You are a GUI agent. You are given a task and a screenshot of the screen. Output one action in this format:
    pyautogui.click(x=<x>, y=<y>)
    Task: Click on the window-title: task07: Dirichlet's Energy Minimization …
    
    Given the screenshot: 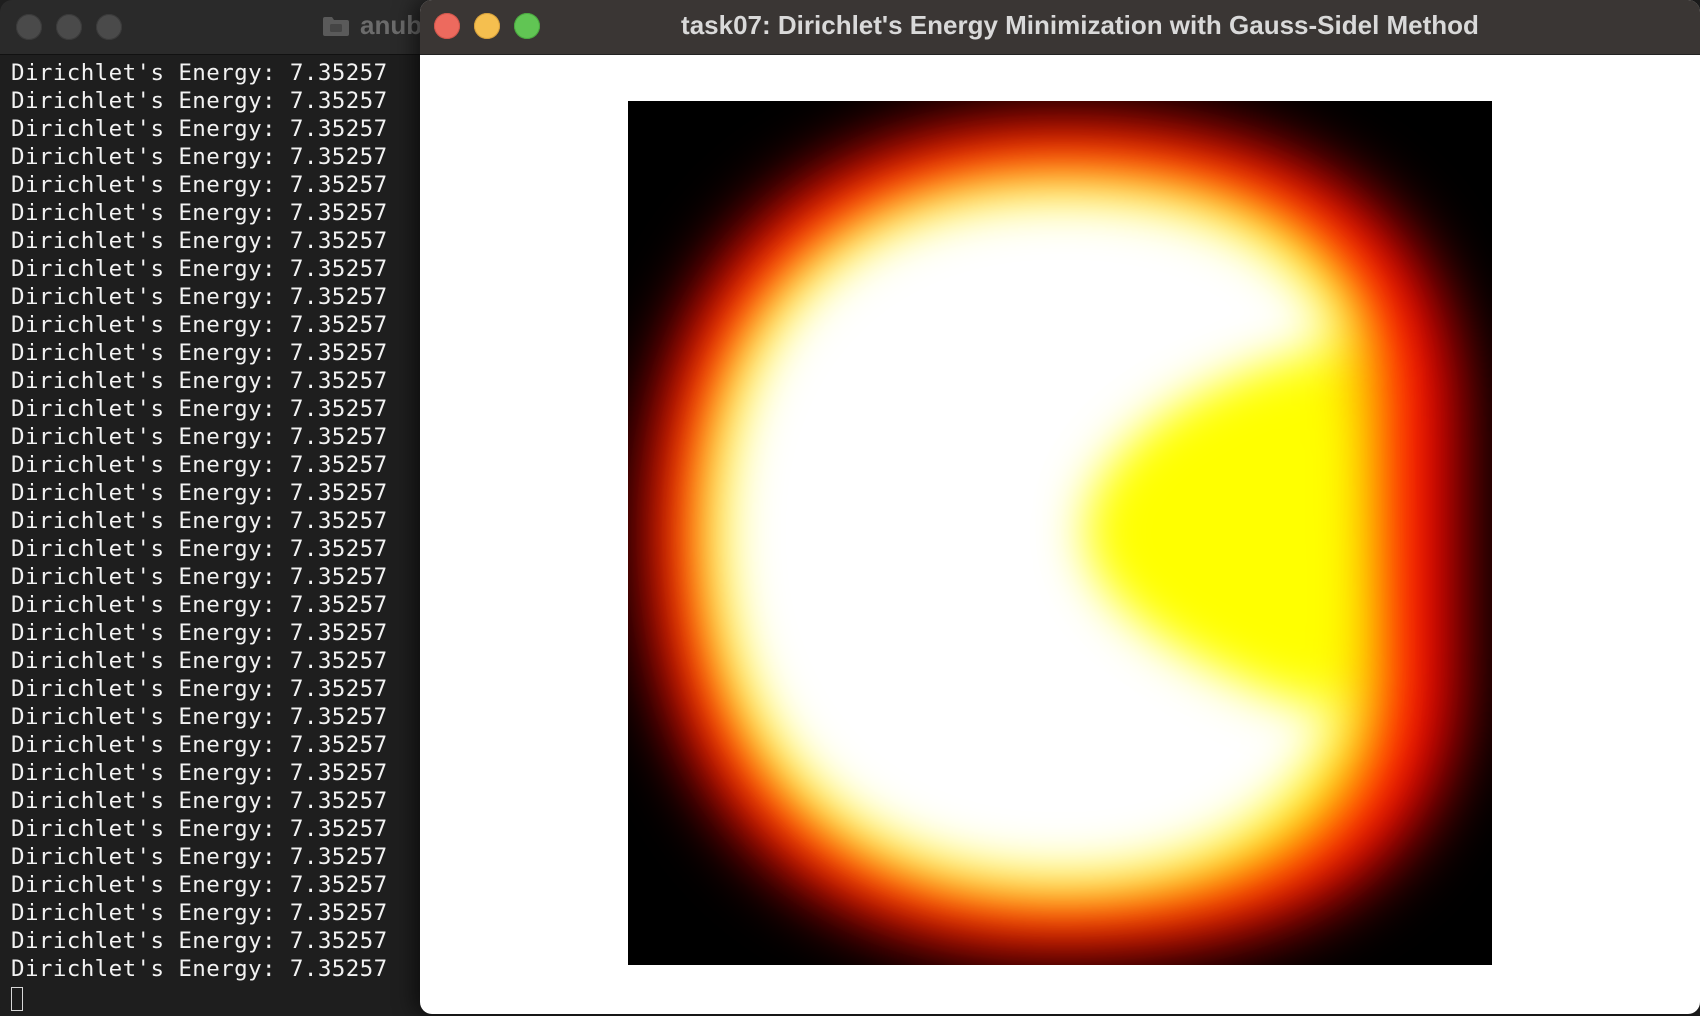 What is the action you would take?
    pyautogui.click(x=1080, y=25)
    